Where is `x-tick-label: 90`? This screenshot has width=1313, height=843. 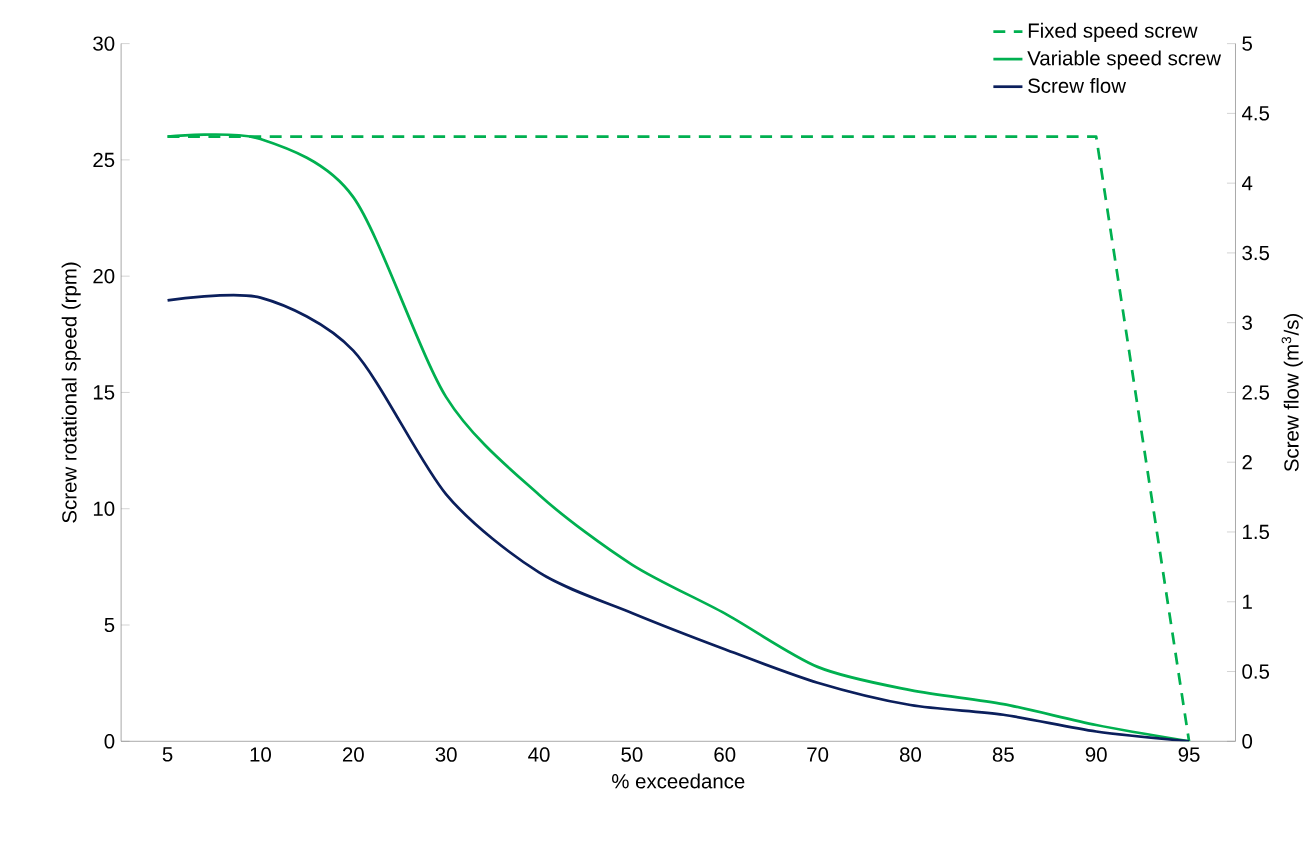
x-tick-label: 90 is located at coordinates (1096, 754).